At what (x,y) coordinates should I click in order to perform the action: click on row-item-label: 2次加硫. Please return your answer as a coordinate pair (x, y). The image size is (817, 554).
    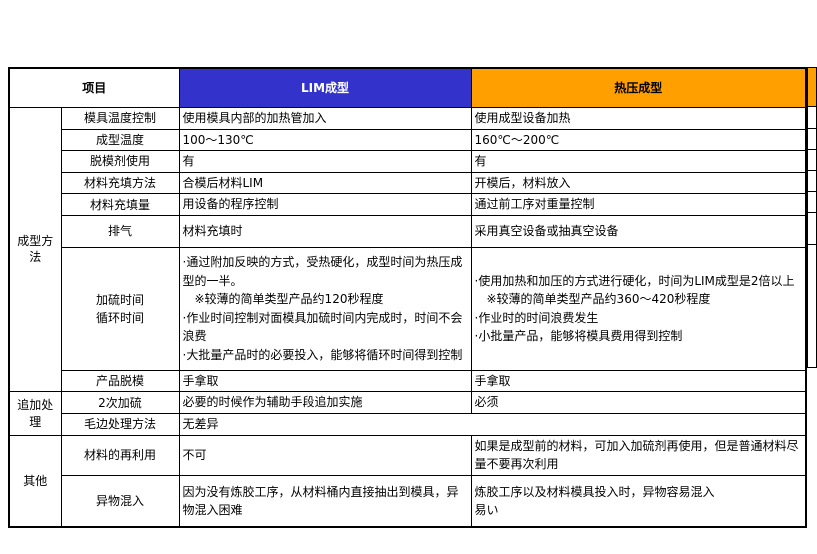
    Looking at the image, I should click on (120, 403).